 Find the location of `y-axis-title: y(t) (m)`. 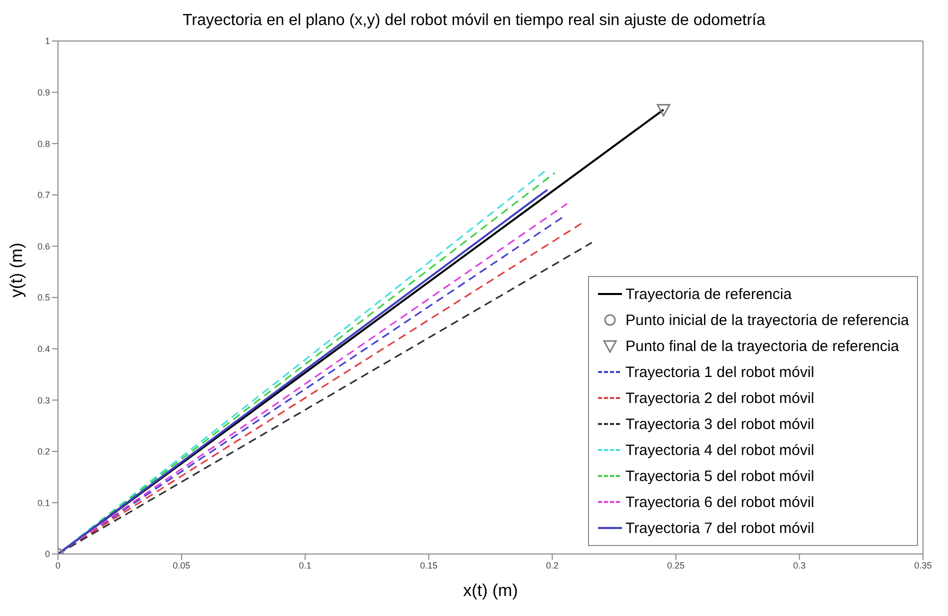

y-axis-title: y(t) (m) is located at coordinates (16, 270).